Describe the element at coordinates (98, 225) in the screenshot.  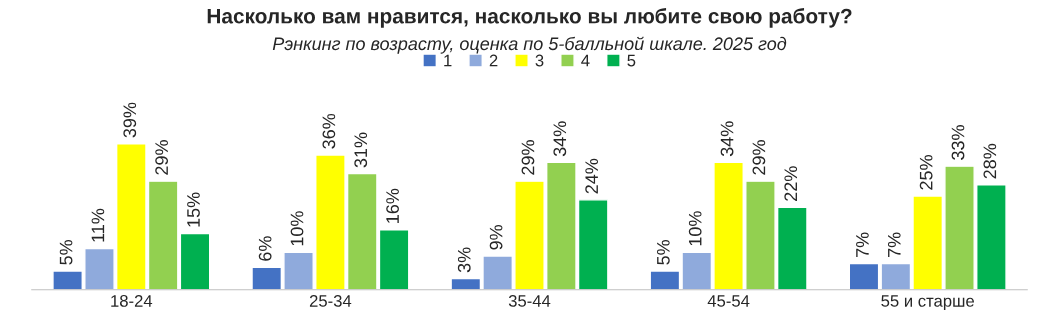
I see `data-label: 11%` at that location.